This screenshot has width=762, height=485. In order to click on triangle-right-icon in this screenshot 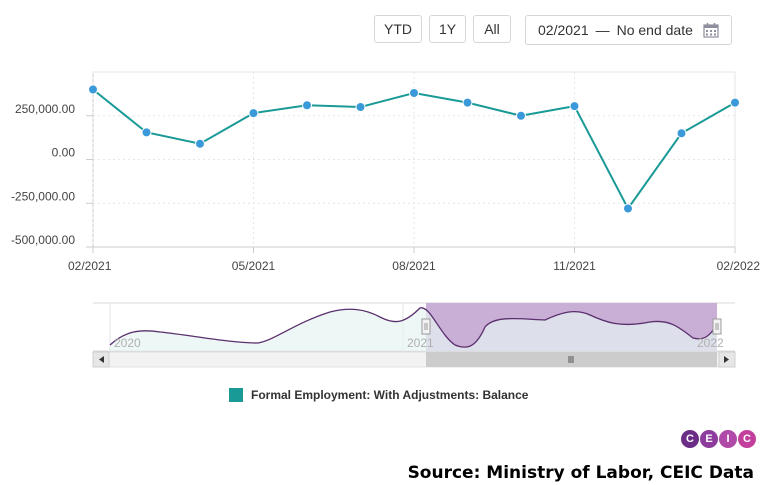, I will do `click(726, 359)`.